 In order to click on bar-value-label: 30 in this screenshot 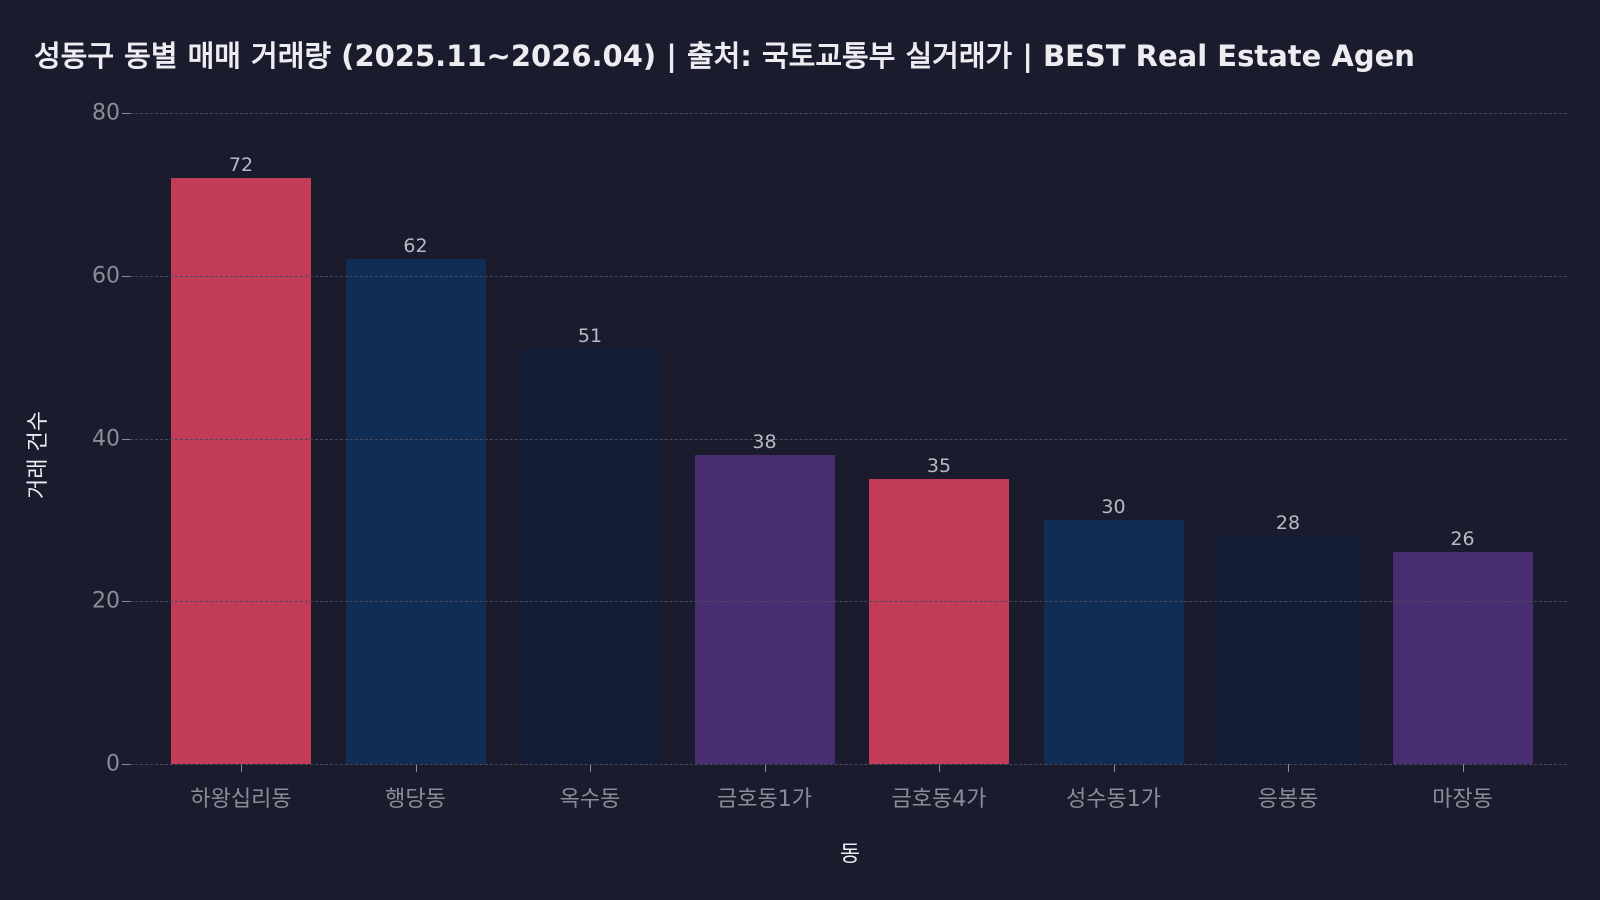, I will do `click(1113, 506)`.